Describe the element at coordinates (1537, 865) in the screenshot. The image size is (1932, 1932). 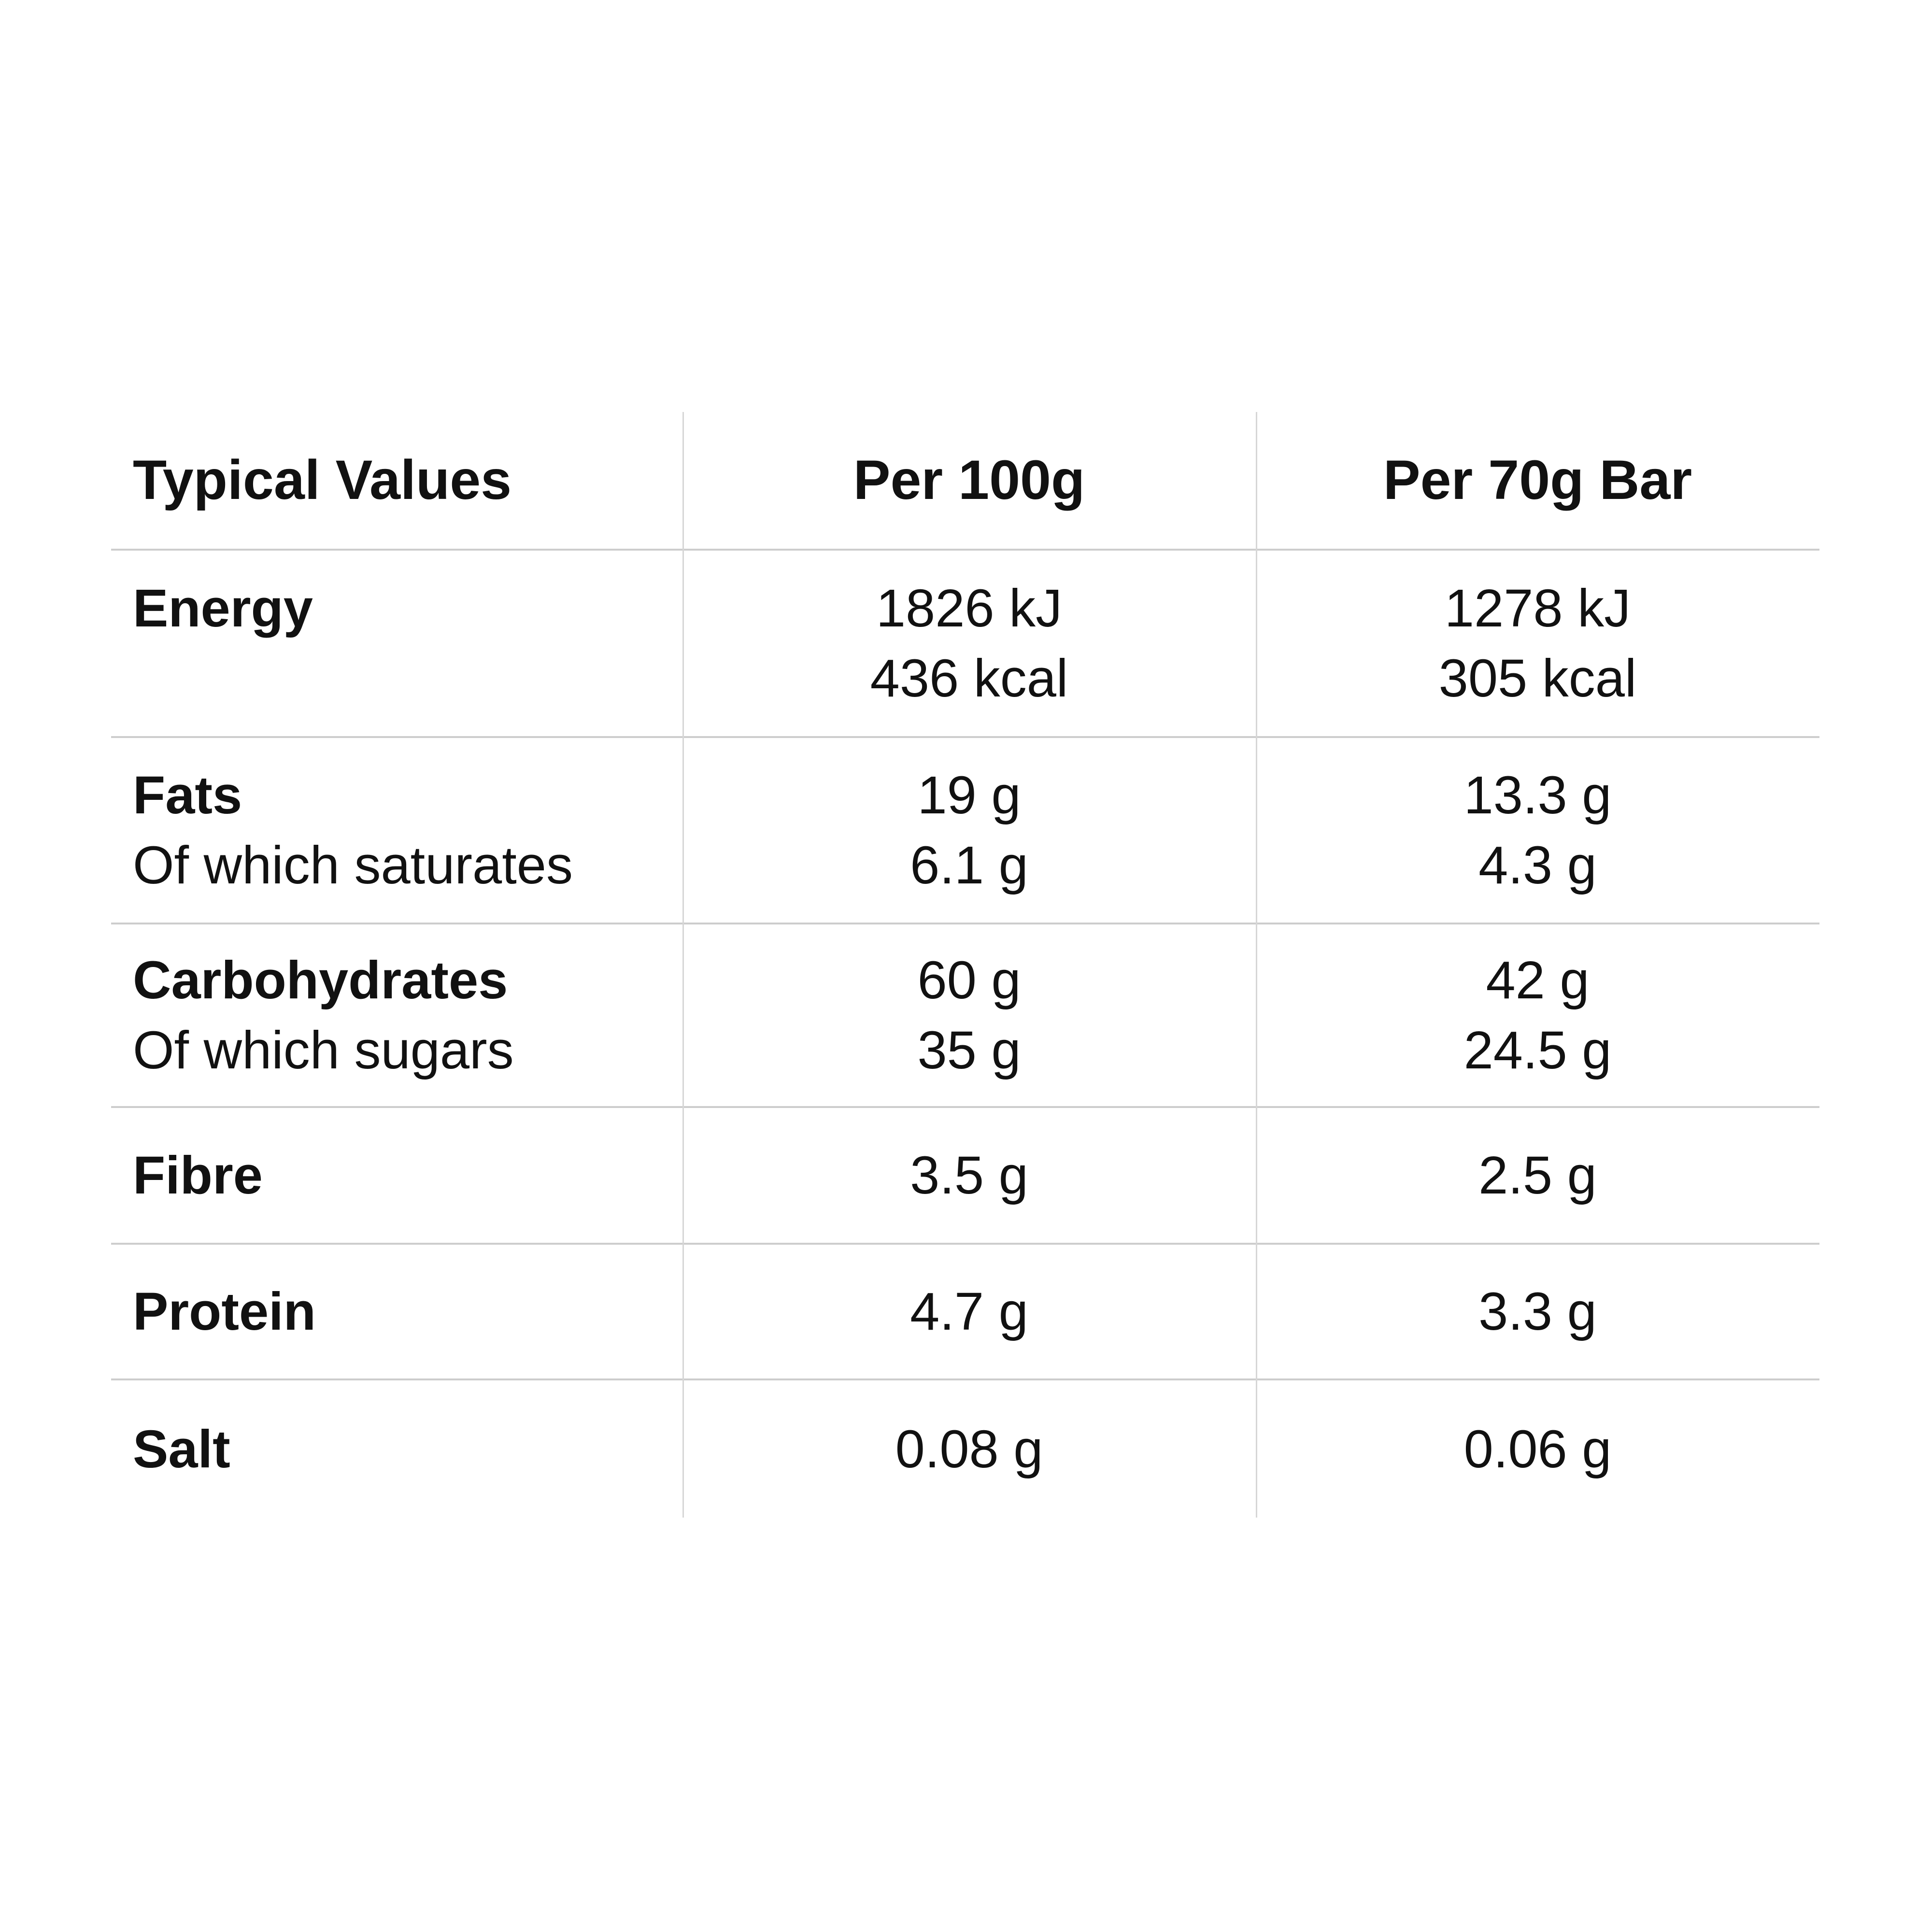
I see `fats-per-70g-saturates: 4.3 g` at that location.